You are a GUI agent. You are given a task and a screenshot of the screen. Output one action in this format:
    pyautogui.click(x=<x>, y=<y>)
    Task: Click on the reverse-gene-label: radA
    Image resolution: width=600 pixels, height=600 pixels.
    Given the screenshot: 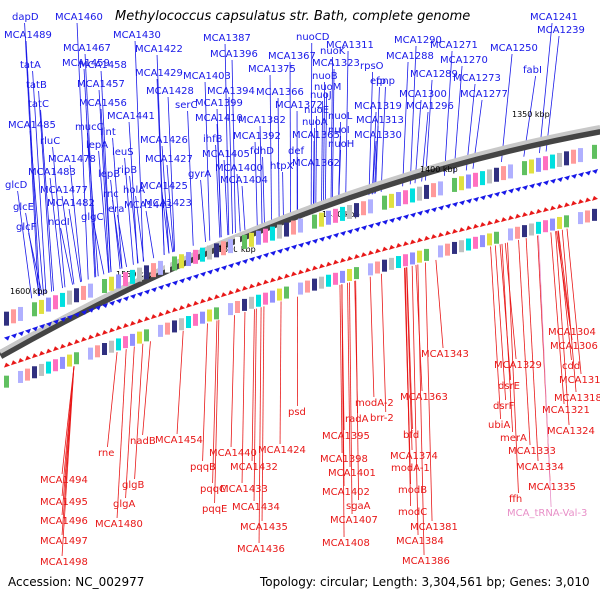 What is the action you would take?
    pyautogui.click(x=357, y=419)
    